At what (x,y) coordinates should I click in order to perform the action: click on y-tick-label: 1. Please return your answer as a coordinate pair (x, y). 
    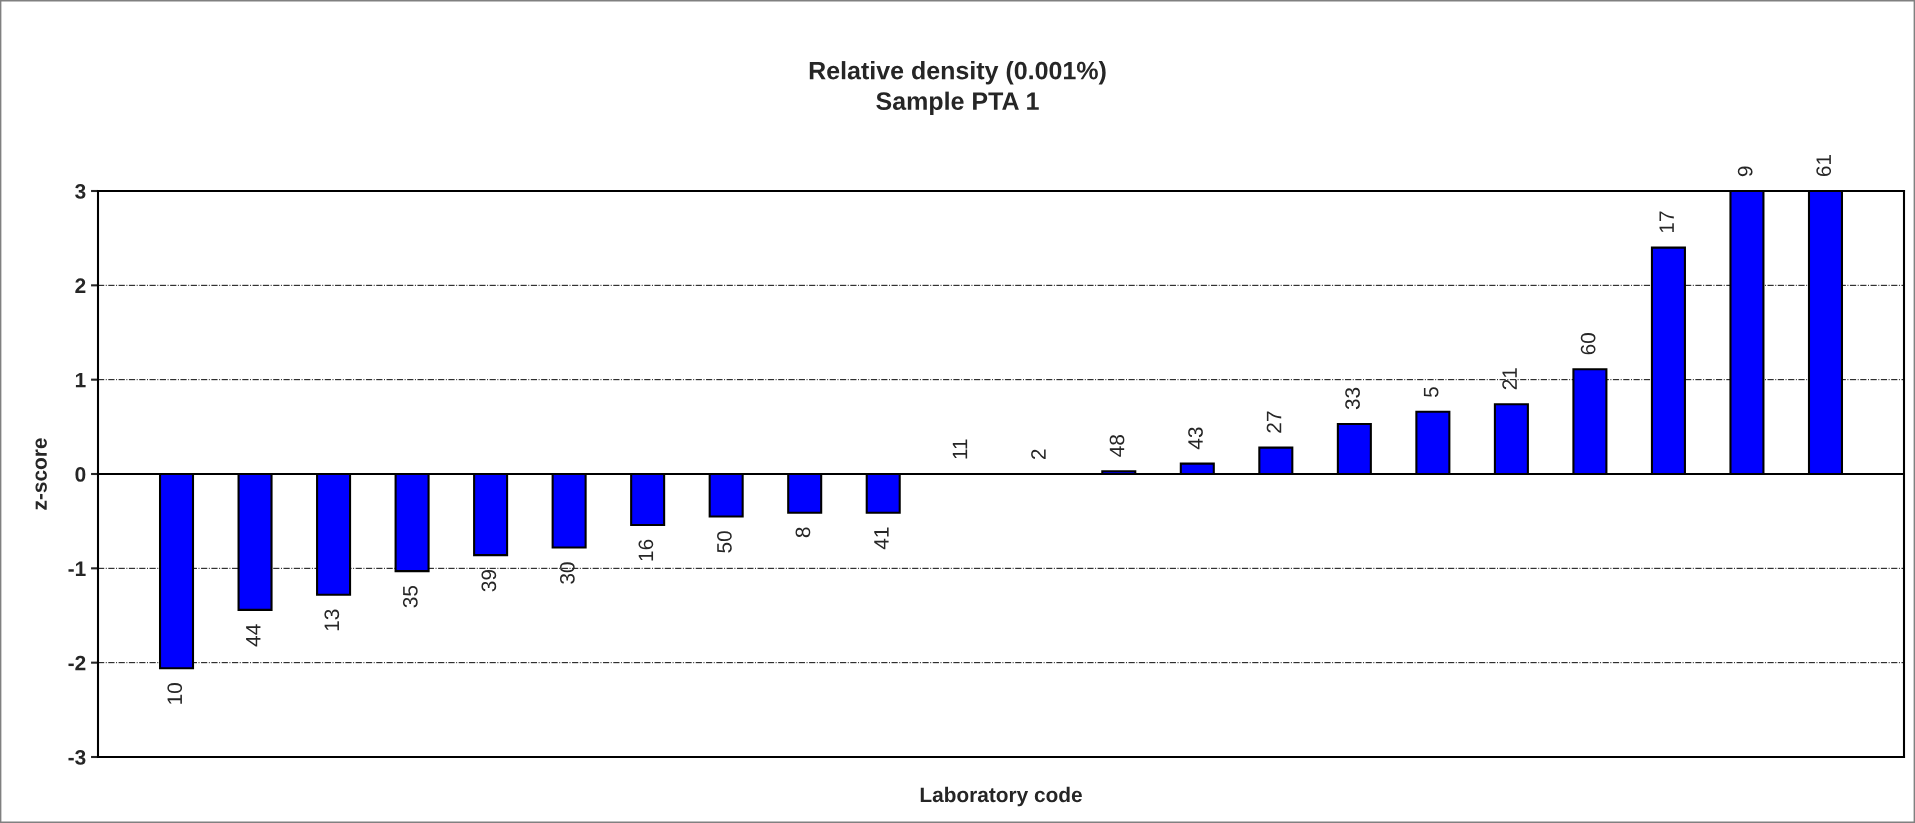
    Looking at the image, I should click on (80, 380).